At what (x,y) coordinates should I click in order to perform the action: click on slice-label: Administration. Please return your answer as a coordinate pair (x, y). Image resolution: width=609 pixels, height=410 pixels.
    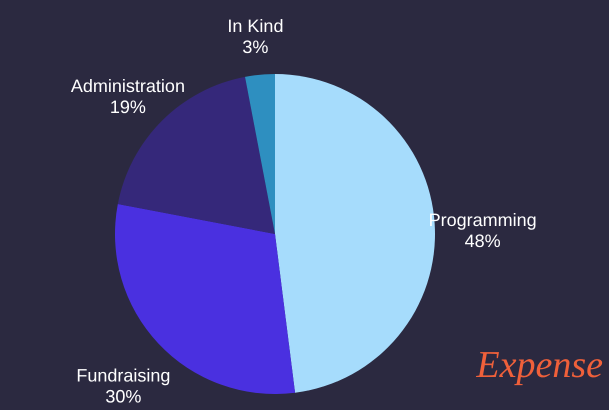
    Looking at the image, I should click on (127, 86).